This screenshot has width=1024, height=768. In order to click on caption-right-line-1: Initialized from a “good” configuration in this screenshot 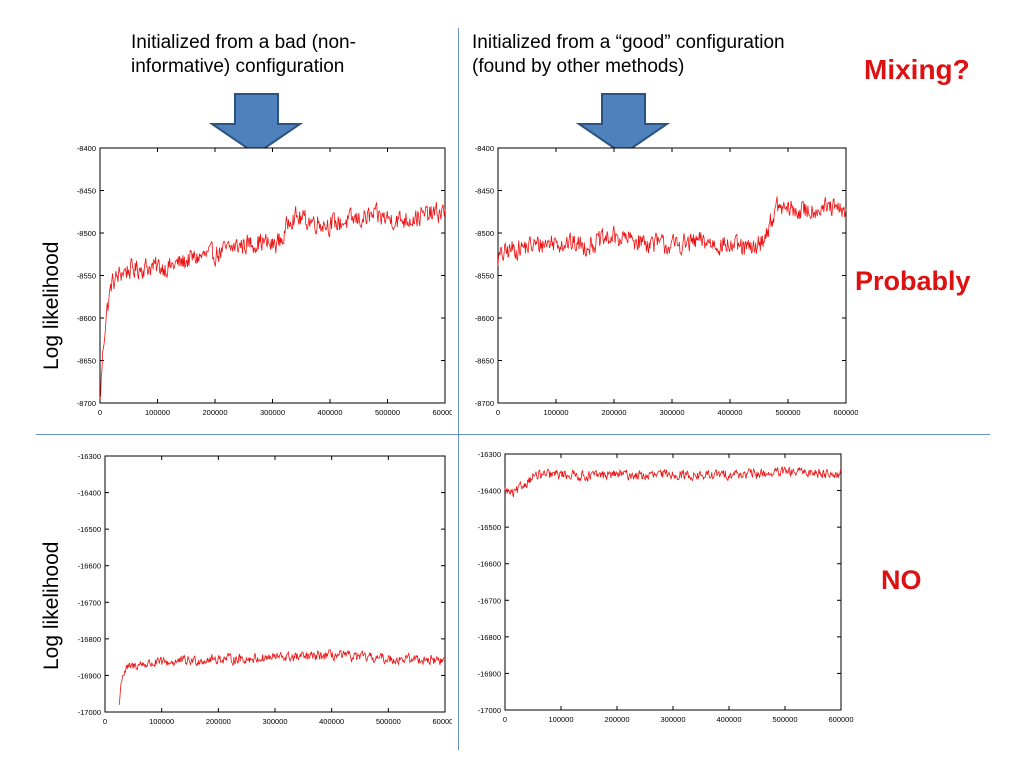, I will do `click(628, 42)`.